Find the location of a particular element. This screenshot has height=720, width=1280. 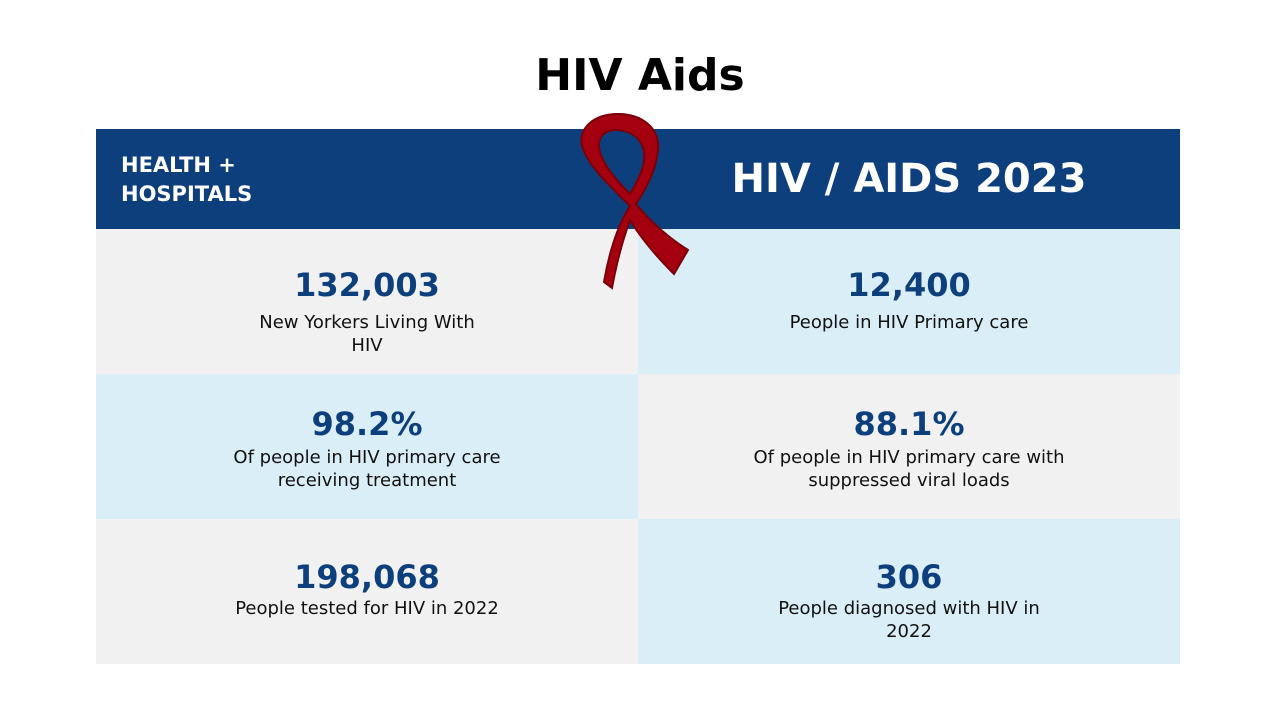

org-line-2: HOSPITALS is located at coordinates (187, 194).